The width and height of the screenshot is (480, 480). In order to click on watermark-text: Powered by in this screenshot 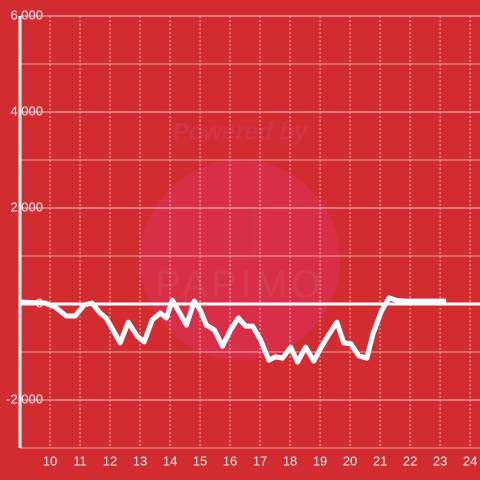, I will do `click(241, 131)`.